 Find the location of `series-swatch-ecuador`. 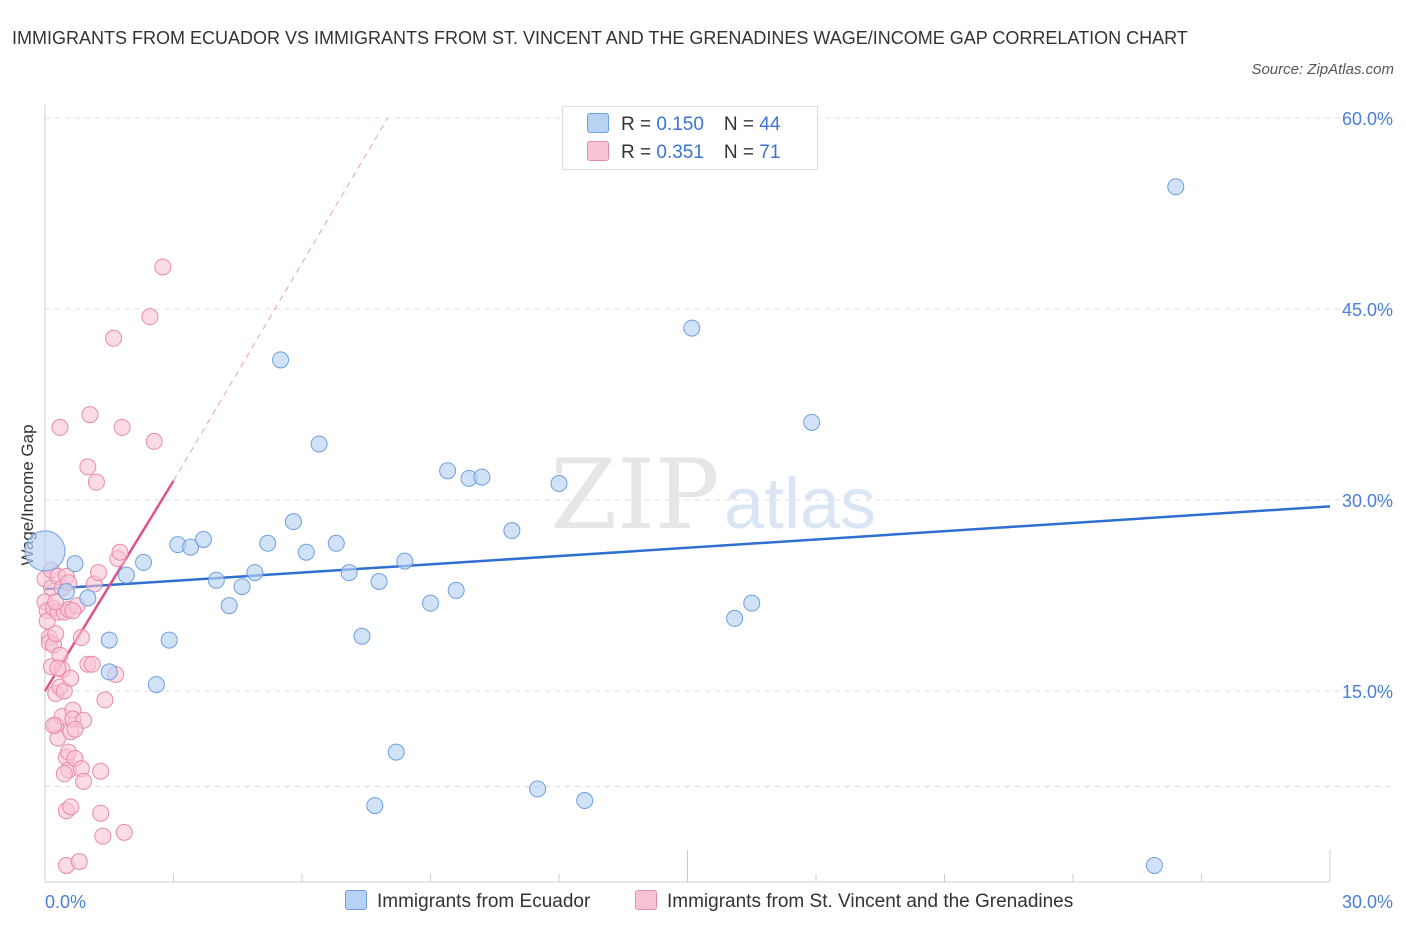

series-swatch-ecuador is located at coordinates (356, 900).